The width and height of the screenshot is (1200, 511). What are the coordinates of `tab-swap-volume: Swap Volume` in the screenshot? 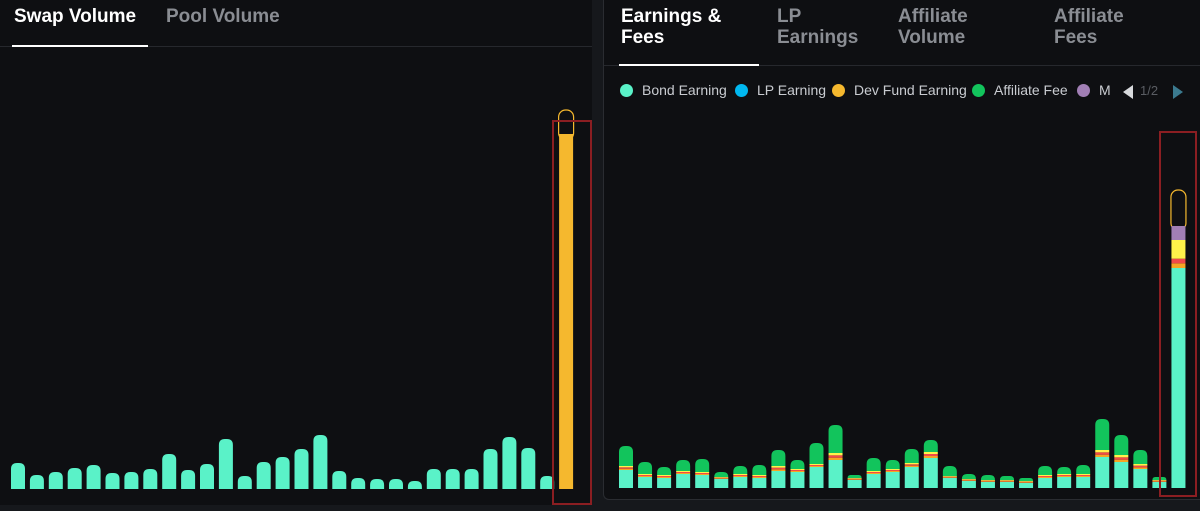 It's located at (75, 16).